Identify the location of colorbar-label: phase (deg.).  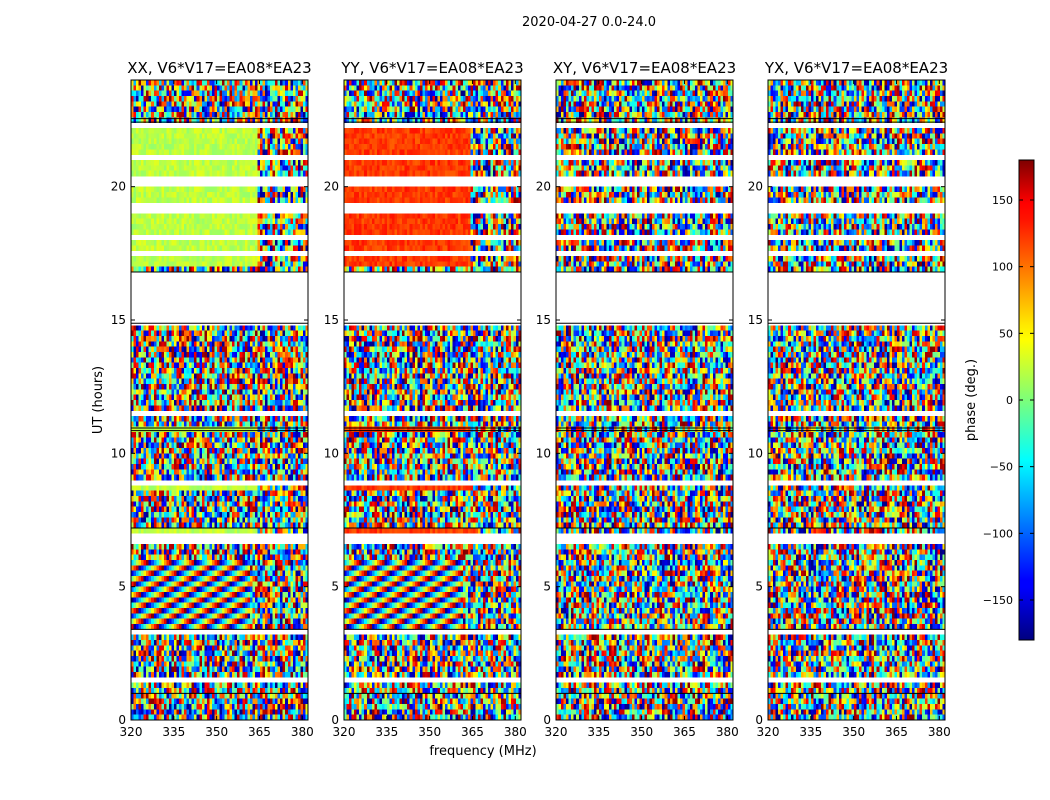
(971, 400).